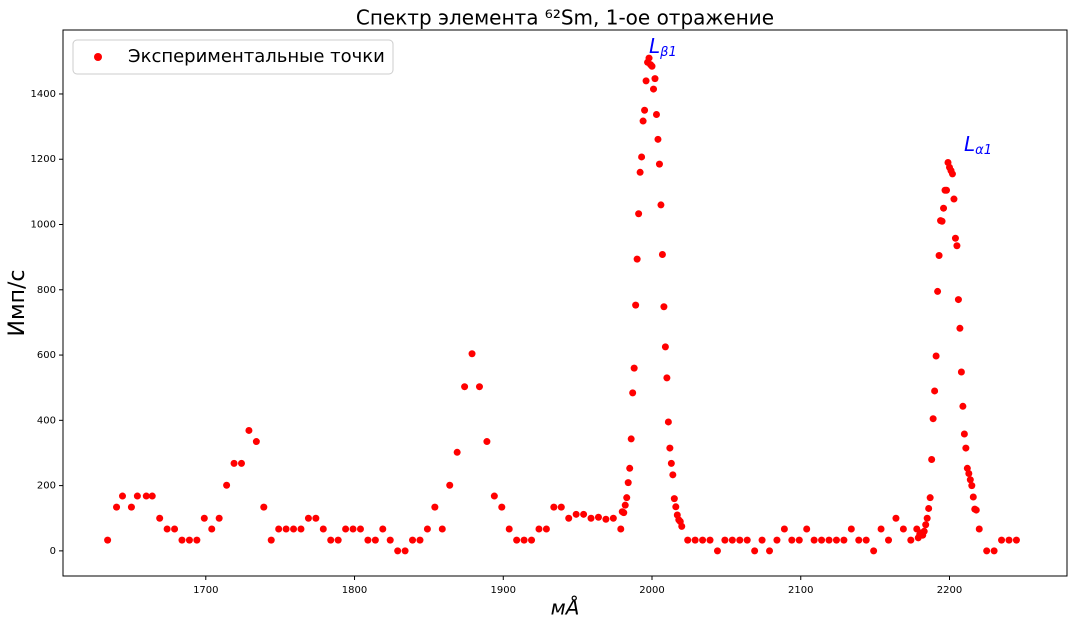 The height and width of the screenshot is (631, 1074). I want to click on y-tick-label: 600, so click(46, 355).